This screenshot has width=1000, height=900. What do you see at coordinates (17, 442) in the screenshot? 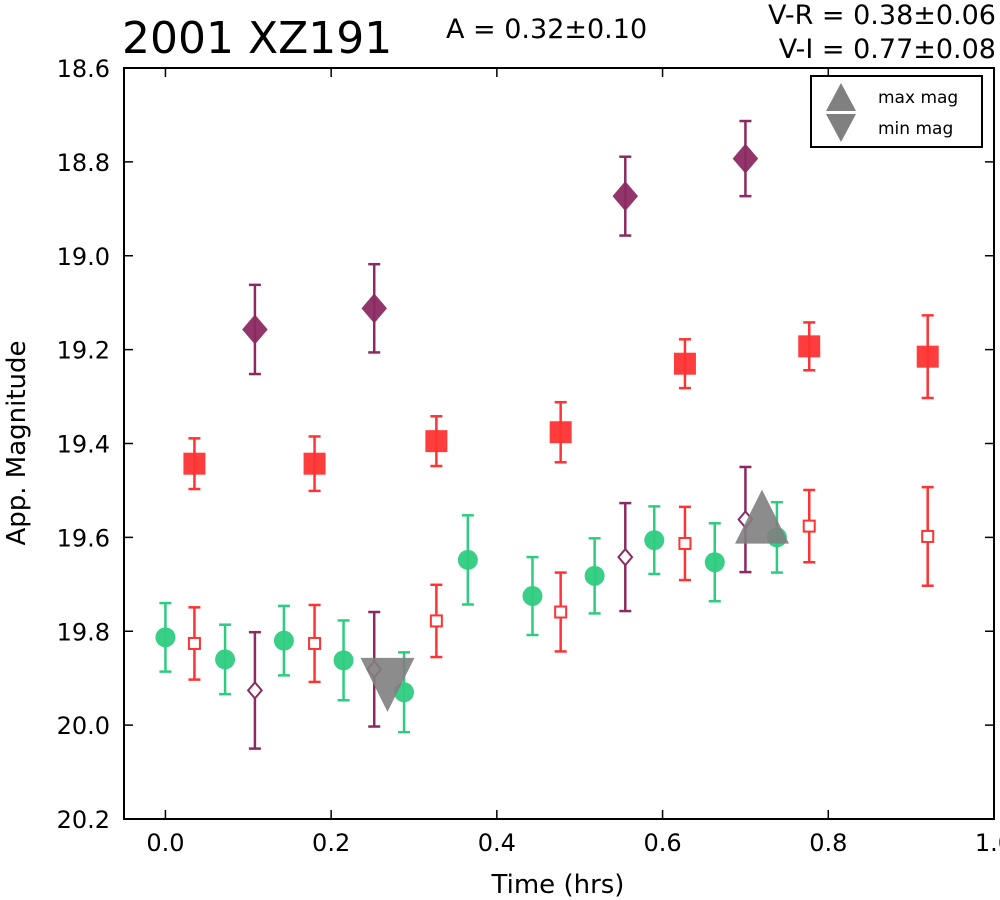
I see `y-axis-label: App. Magnitude` at bounding box center [17, 442].